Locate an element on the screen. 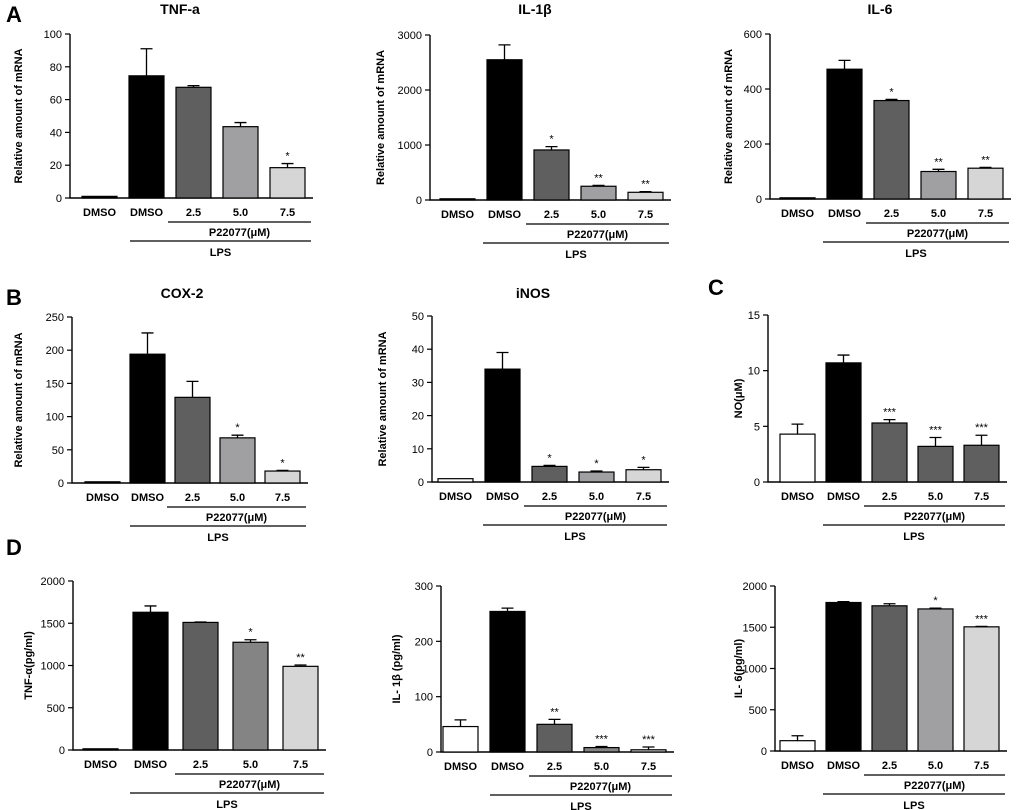 The image size is (1020, 810). y-tick-label: 50 is located at coordinates (58, 451).